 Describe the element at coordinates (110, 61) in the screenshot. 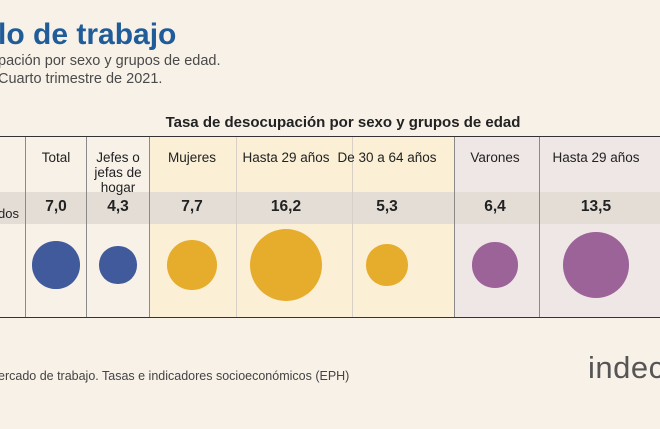

I see `page-subtitle: pación por sexo y grupos de edad.` at that location.